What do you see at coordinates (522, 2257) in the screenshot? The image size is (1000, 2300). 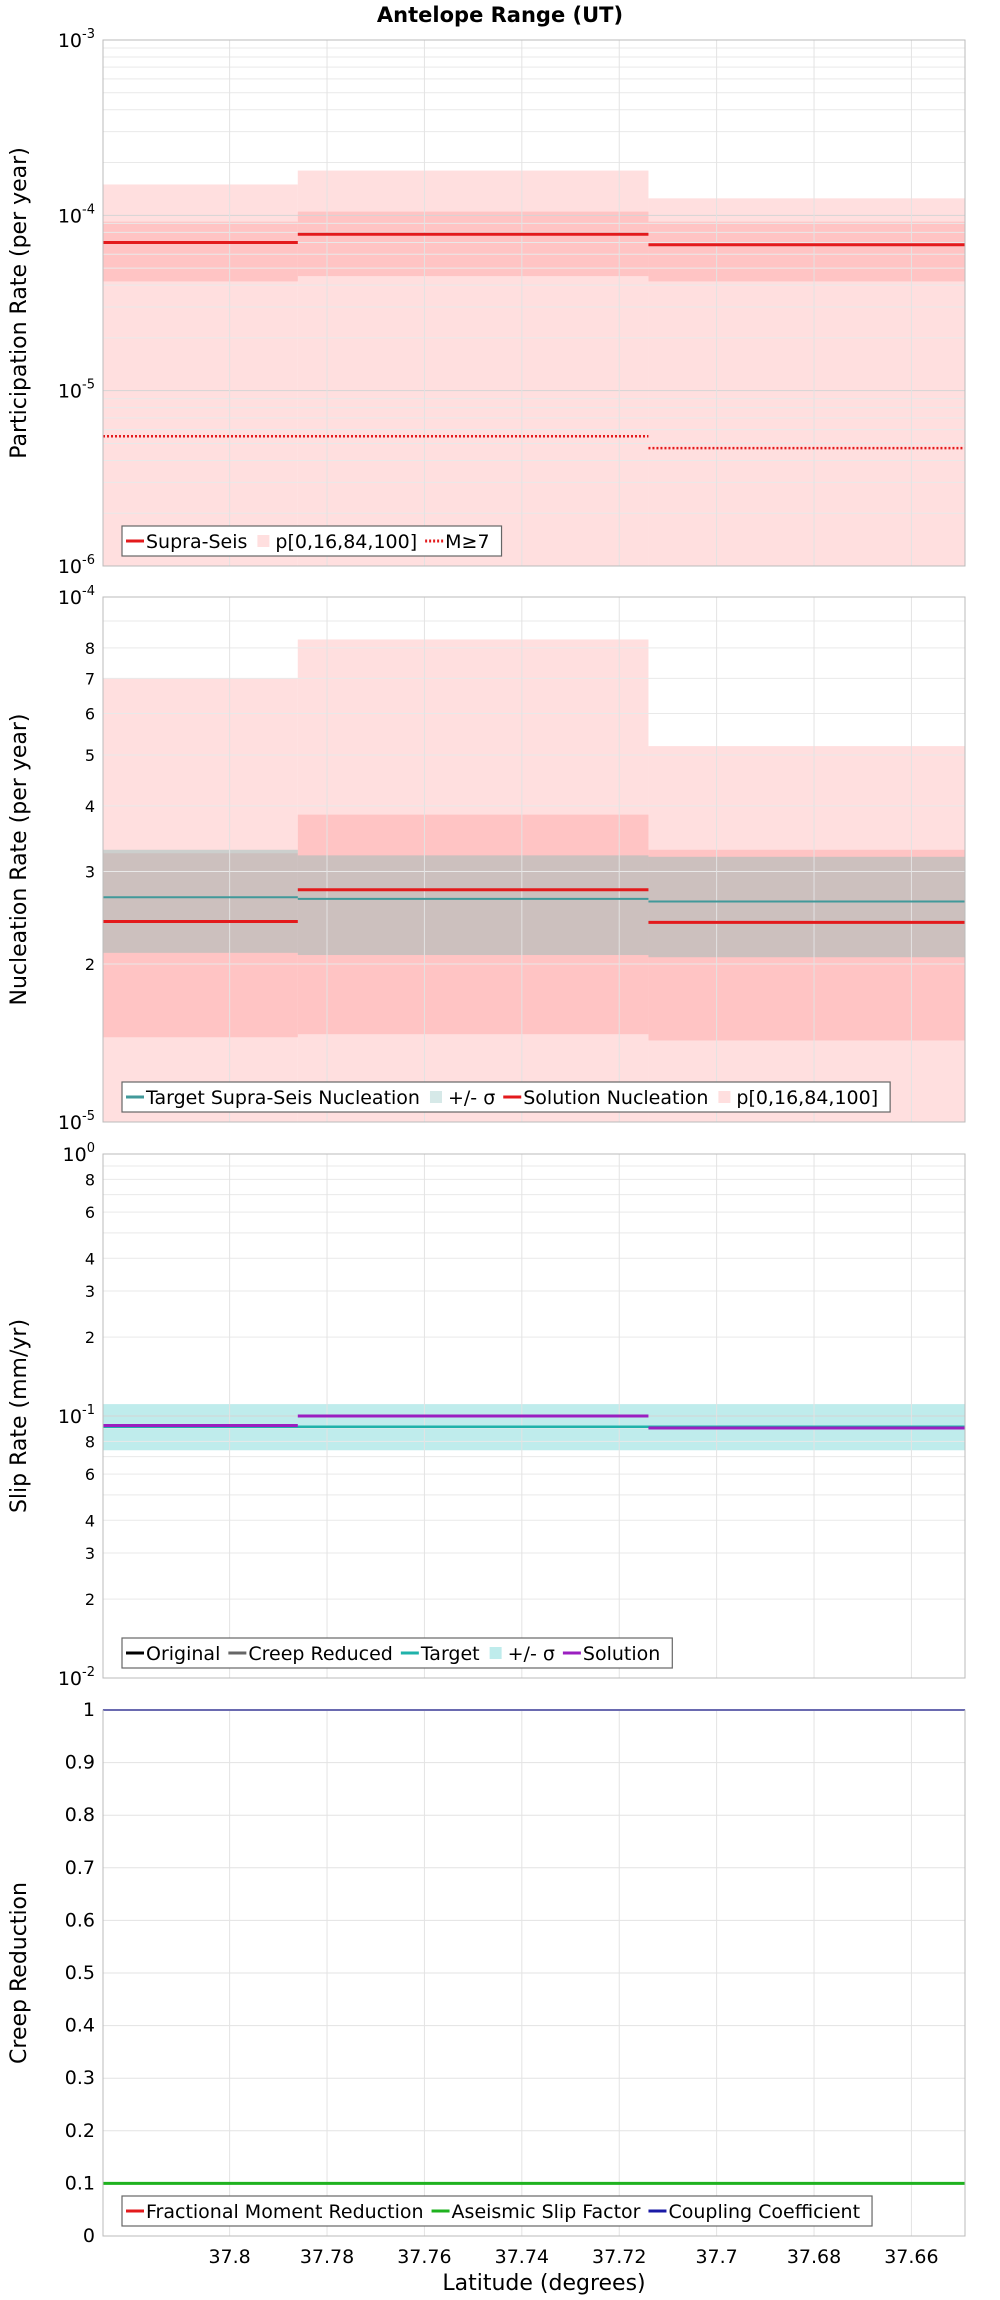 I see `x-tick-label: 37.74` at bounding box center [522, 2257].